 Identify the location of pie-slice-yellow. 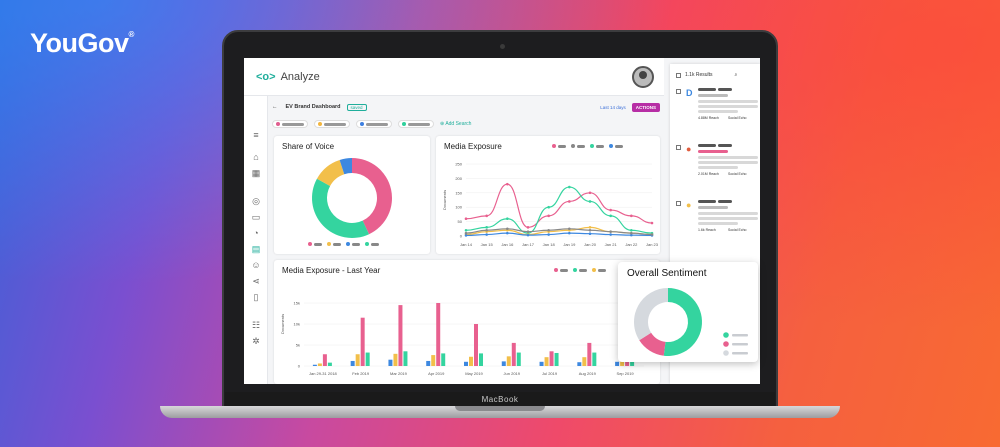
(330, 172).